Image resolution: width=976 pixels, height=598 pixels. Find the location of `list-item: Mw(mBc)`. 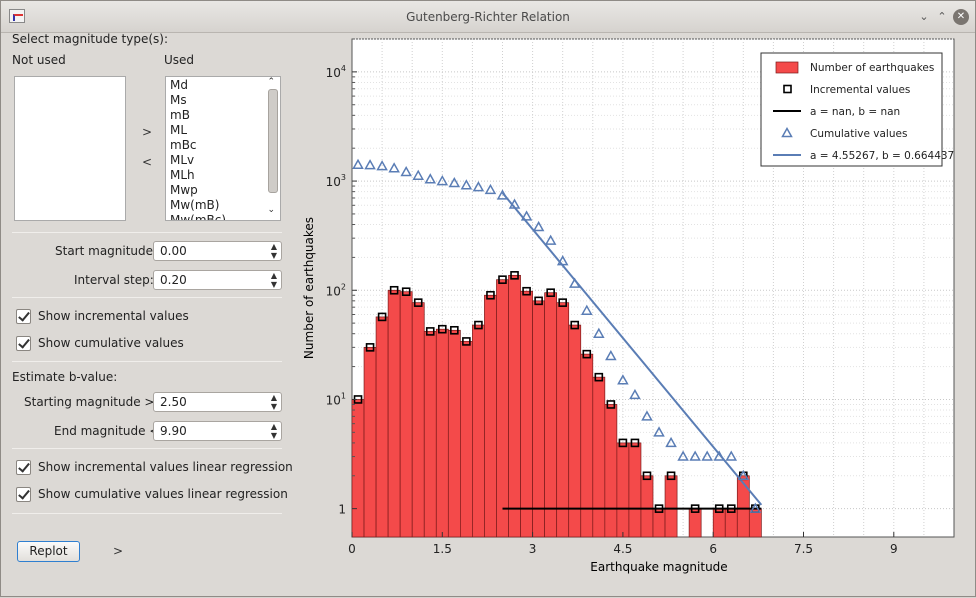

list-item: Mw(mBc) is located at coordinates (198, 217).